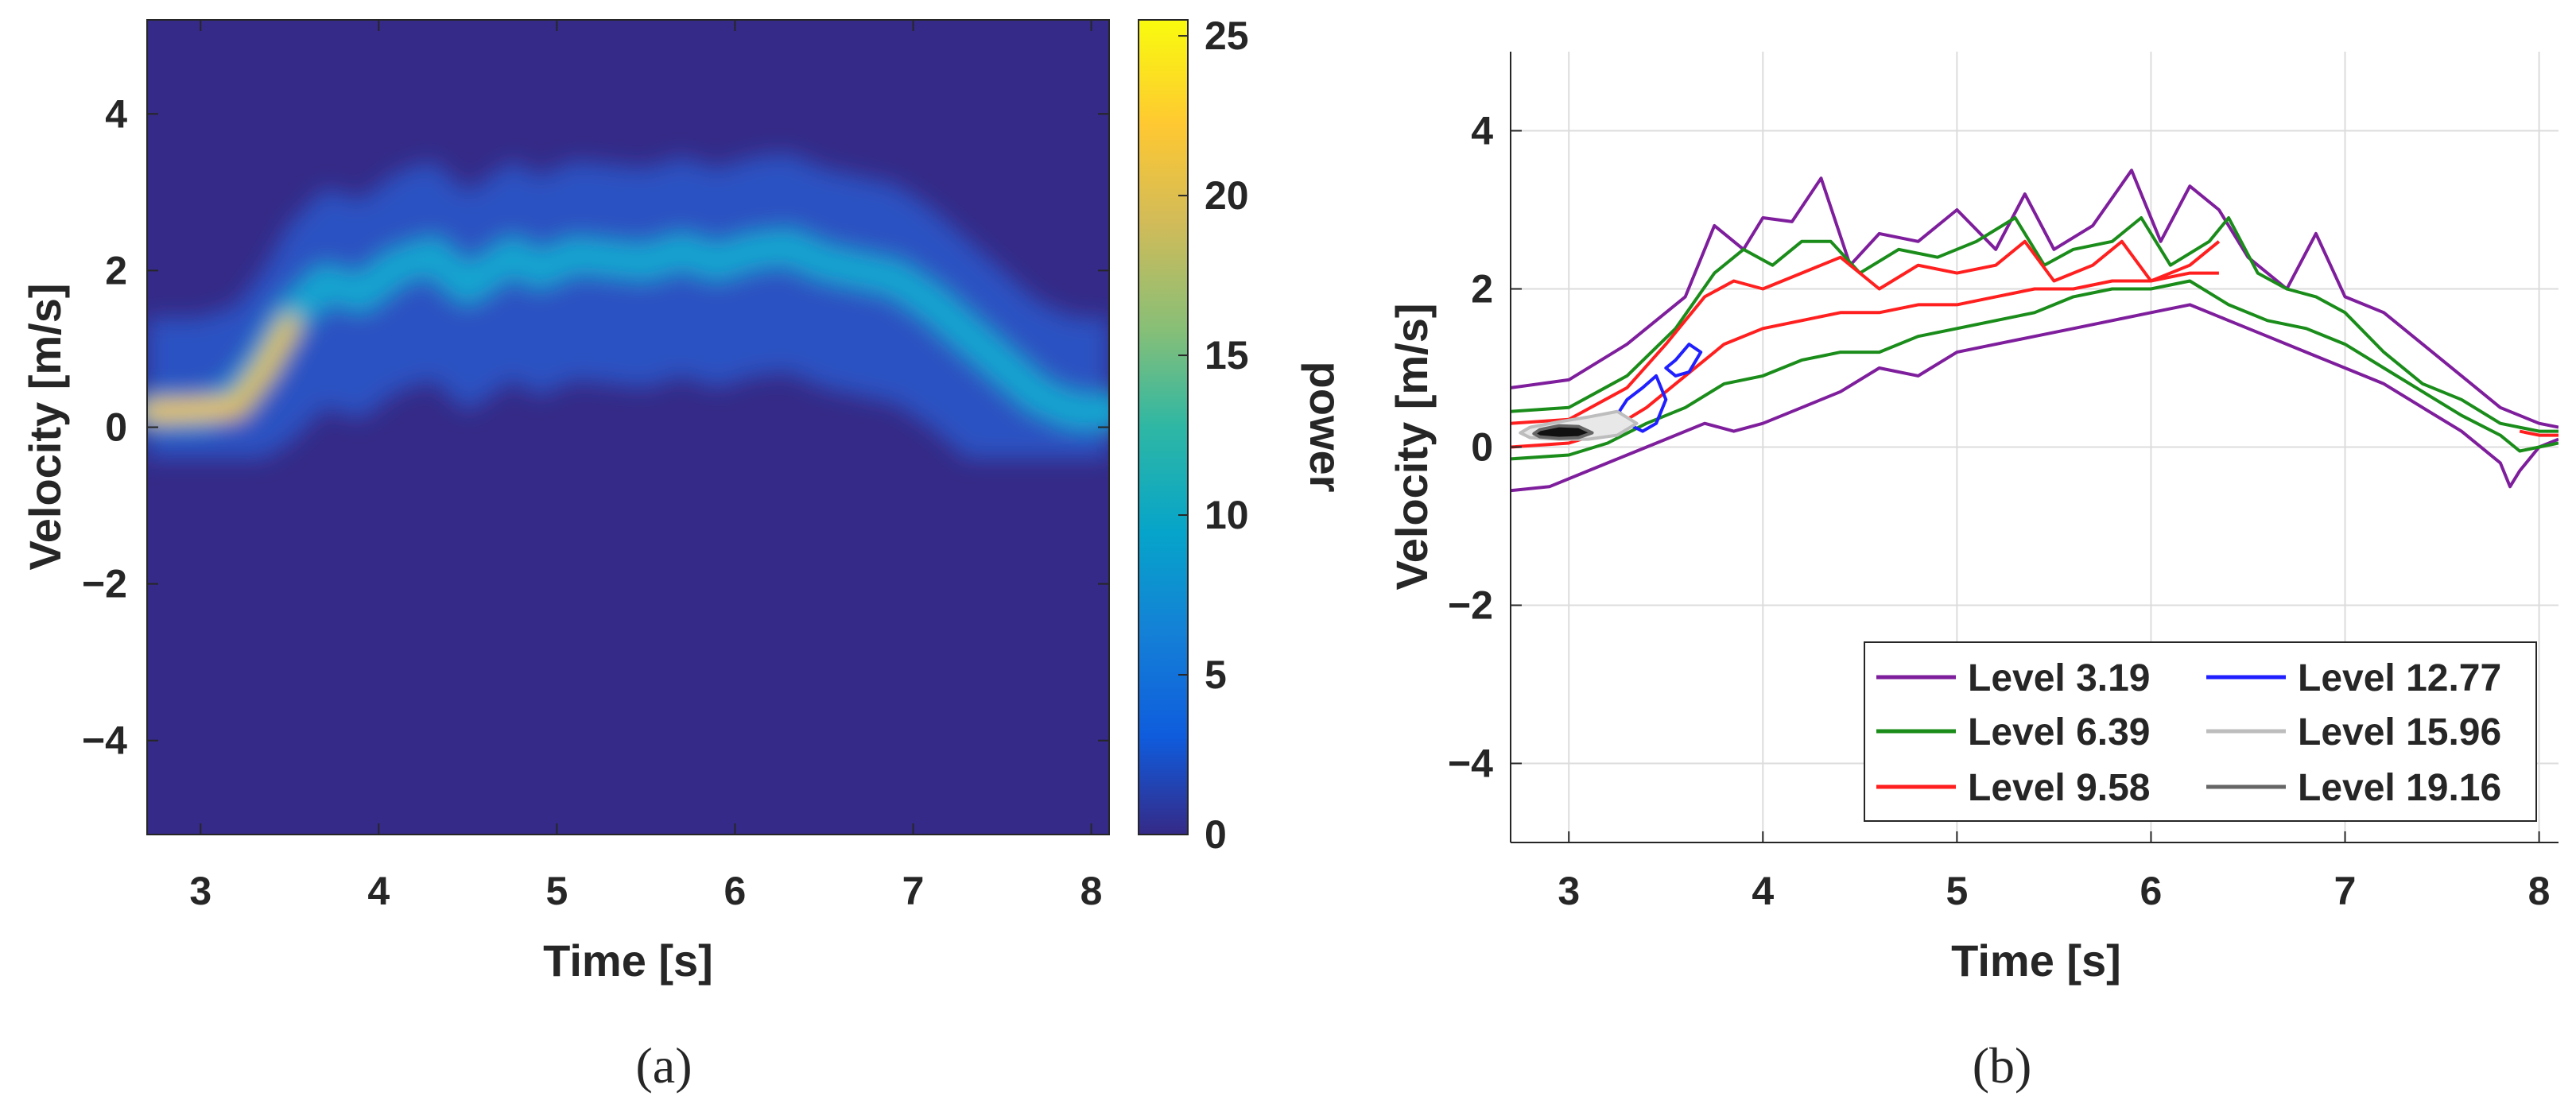 The height and width of the screenshot is (1100, 2576). I want to click on legend-label: Level 15.96, so click(2400, 732).